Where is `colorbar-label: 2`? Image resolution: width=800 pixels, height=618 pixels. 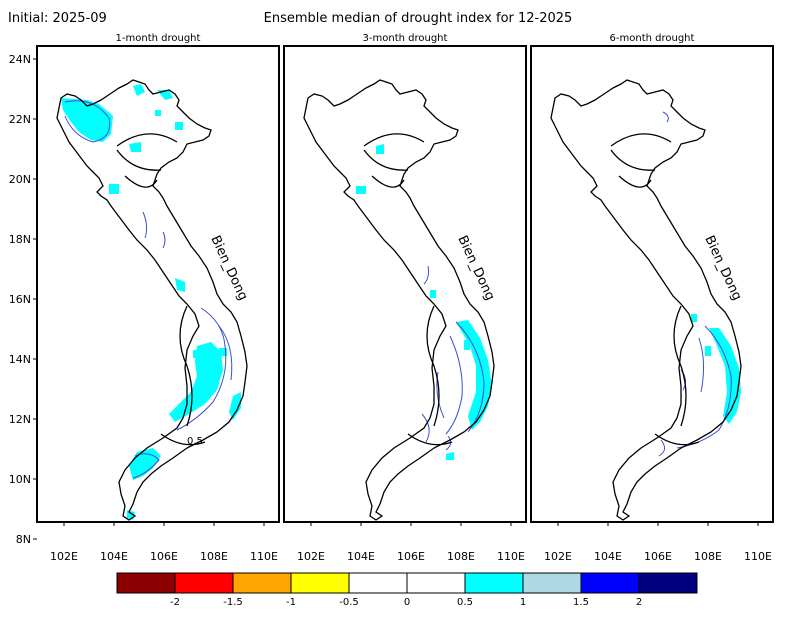
colorbar-label: 2 is located at coordinates (639, 602).